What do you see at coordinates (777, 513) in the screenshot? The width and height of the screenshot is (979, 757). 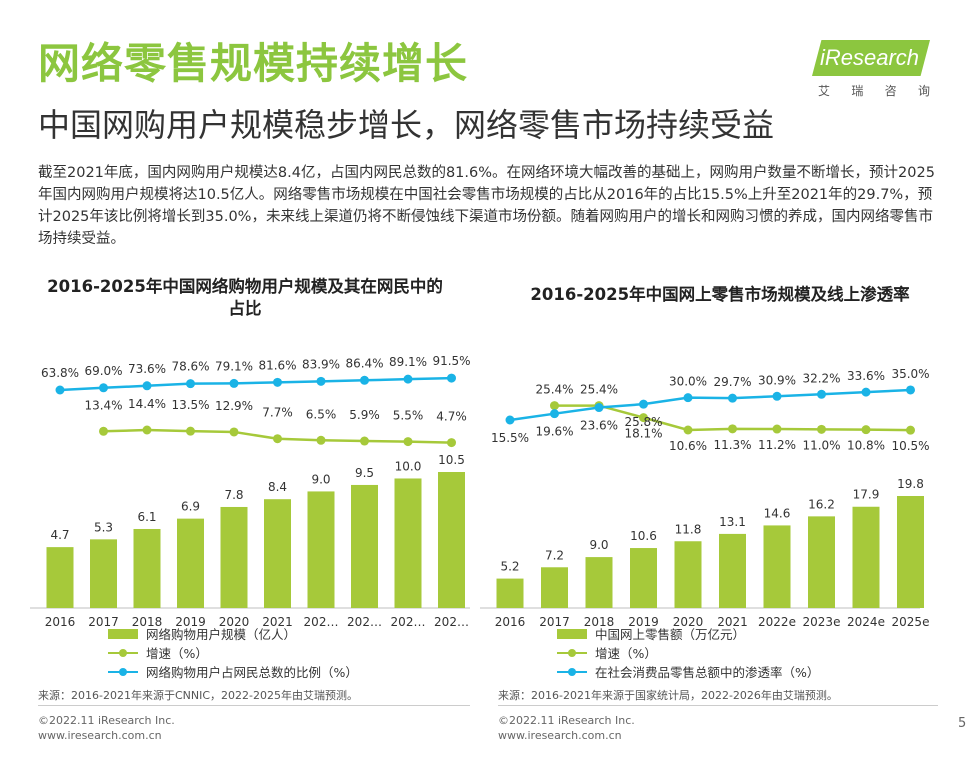 I see `bar-value-label: 14.6` at bounding box center [777, 513].